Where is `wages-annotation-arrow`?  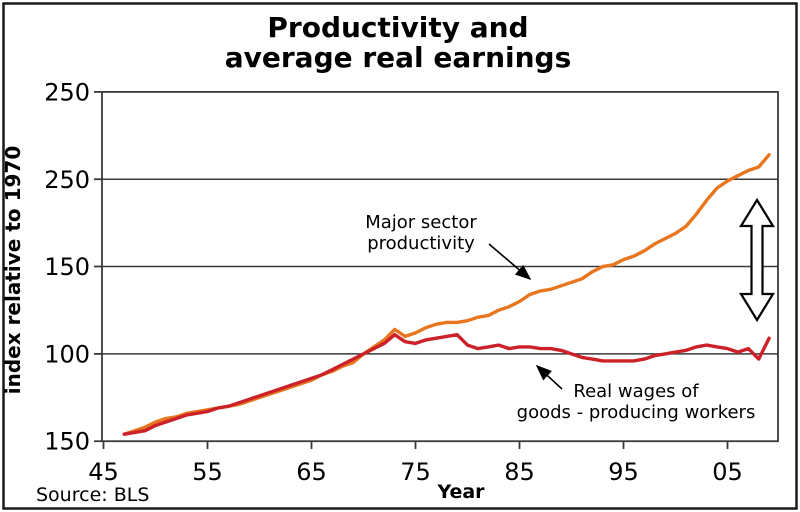
wages-annotation-arrow is located at coordinates (549, 377).